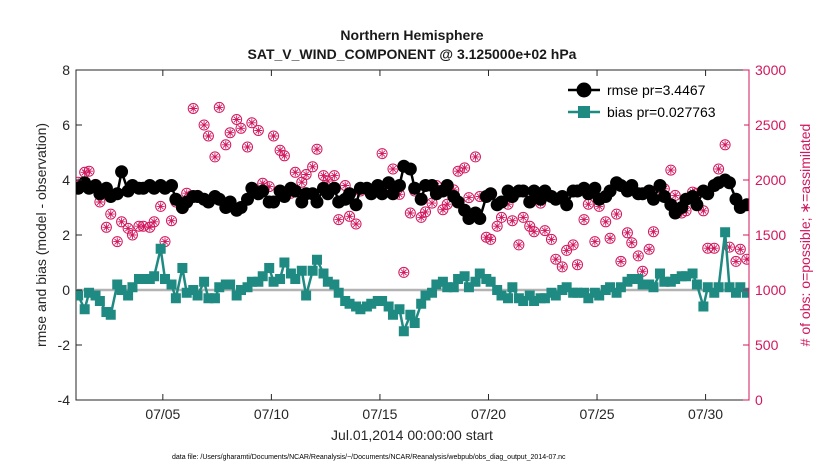 The height and width of the screenshot is (470, 830). Describe the element at coordinates (64, 400) in the screenshot. I see `y-left-tick-label: -4` at that location.